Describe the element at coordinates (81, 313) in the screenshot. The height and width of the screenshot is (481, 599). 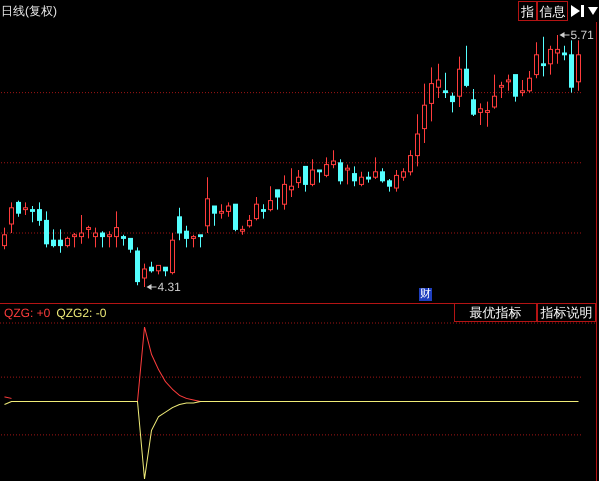
I see `text: QZG2: -0` at that location.